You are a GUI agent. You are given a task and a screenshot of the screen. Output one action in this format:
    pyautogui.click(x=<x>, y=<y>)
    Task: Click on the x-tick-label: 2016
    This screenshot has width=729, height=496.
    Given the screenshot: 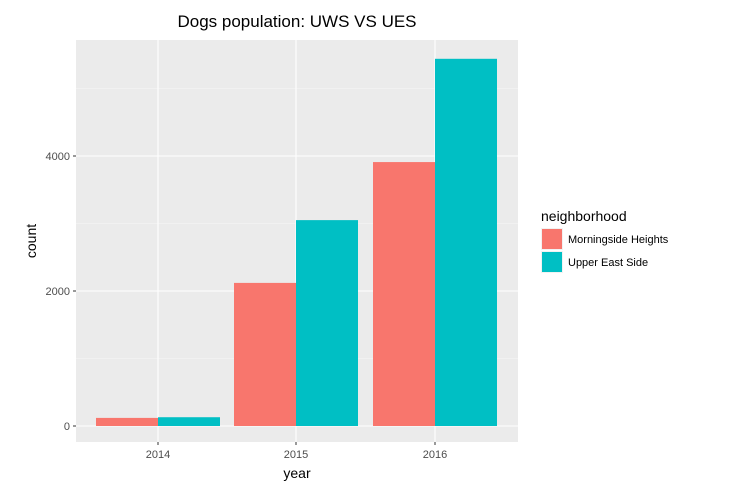 What is the action you would take?
    pyautogui.click(x=435, y=455)
    